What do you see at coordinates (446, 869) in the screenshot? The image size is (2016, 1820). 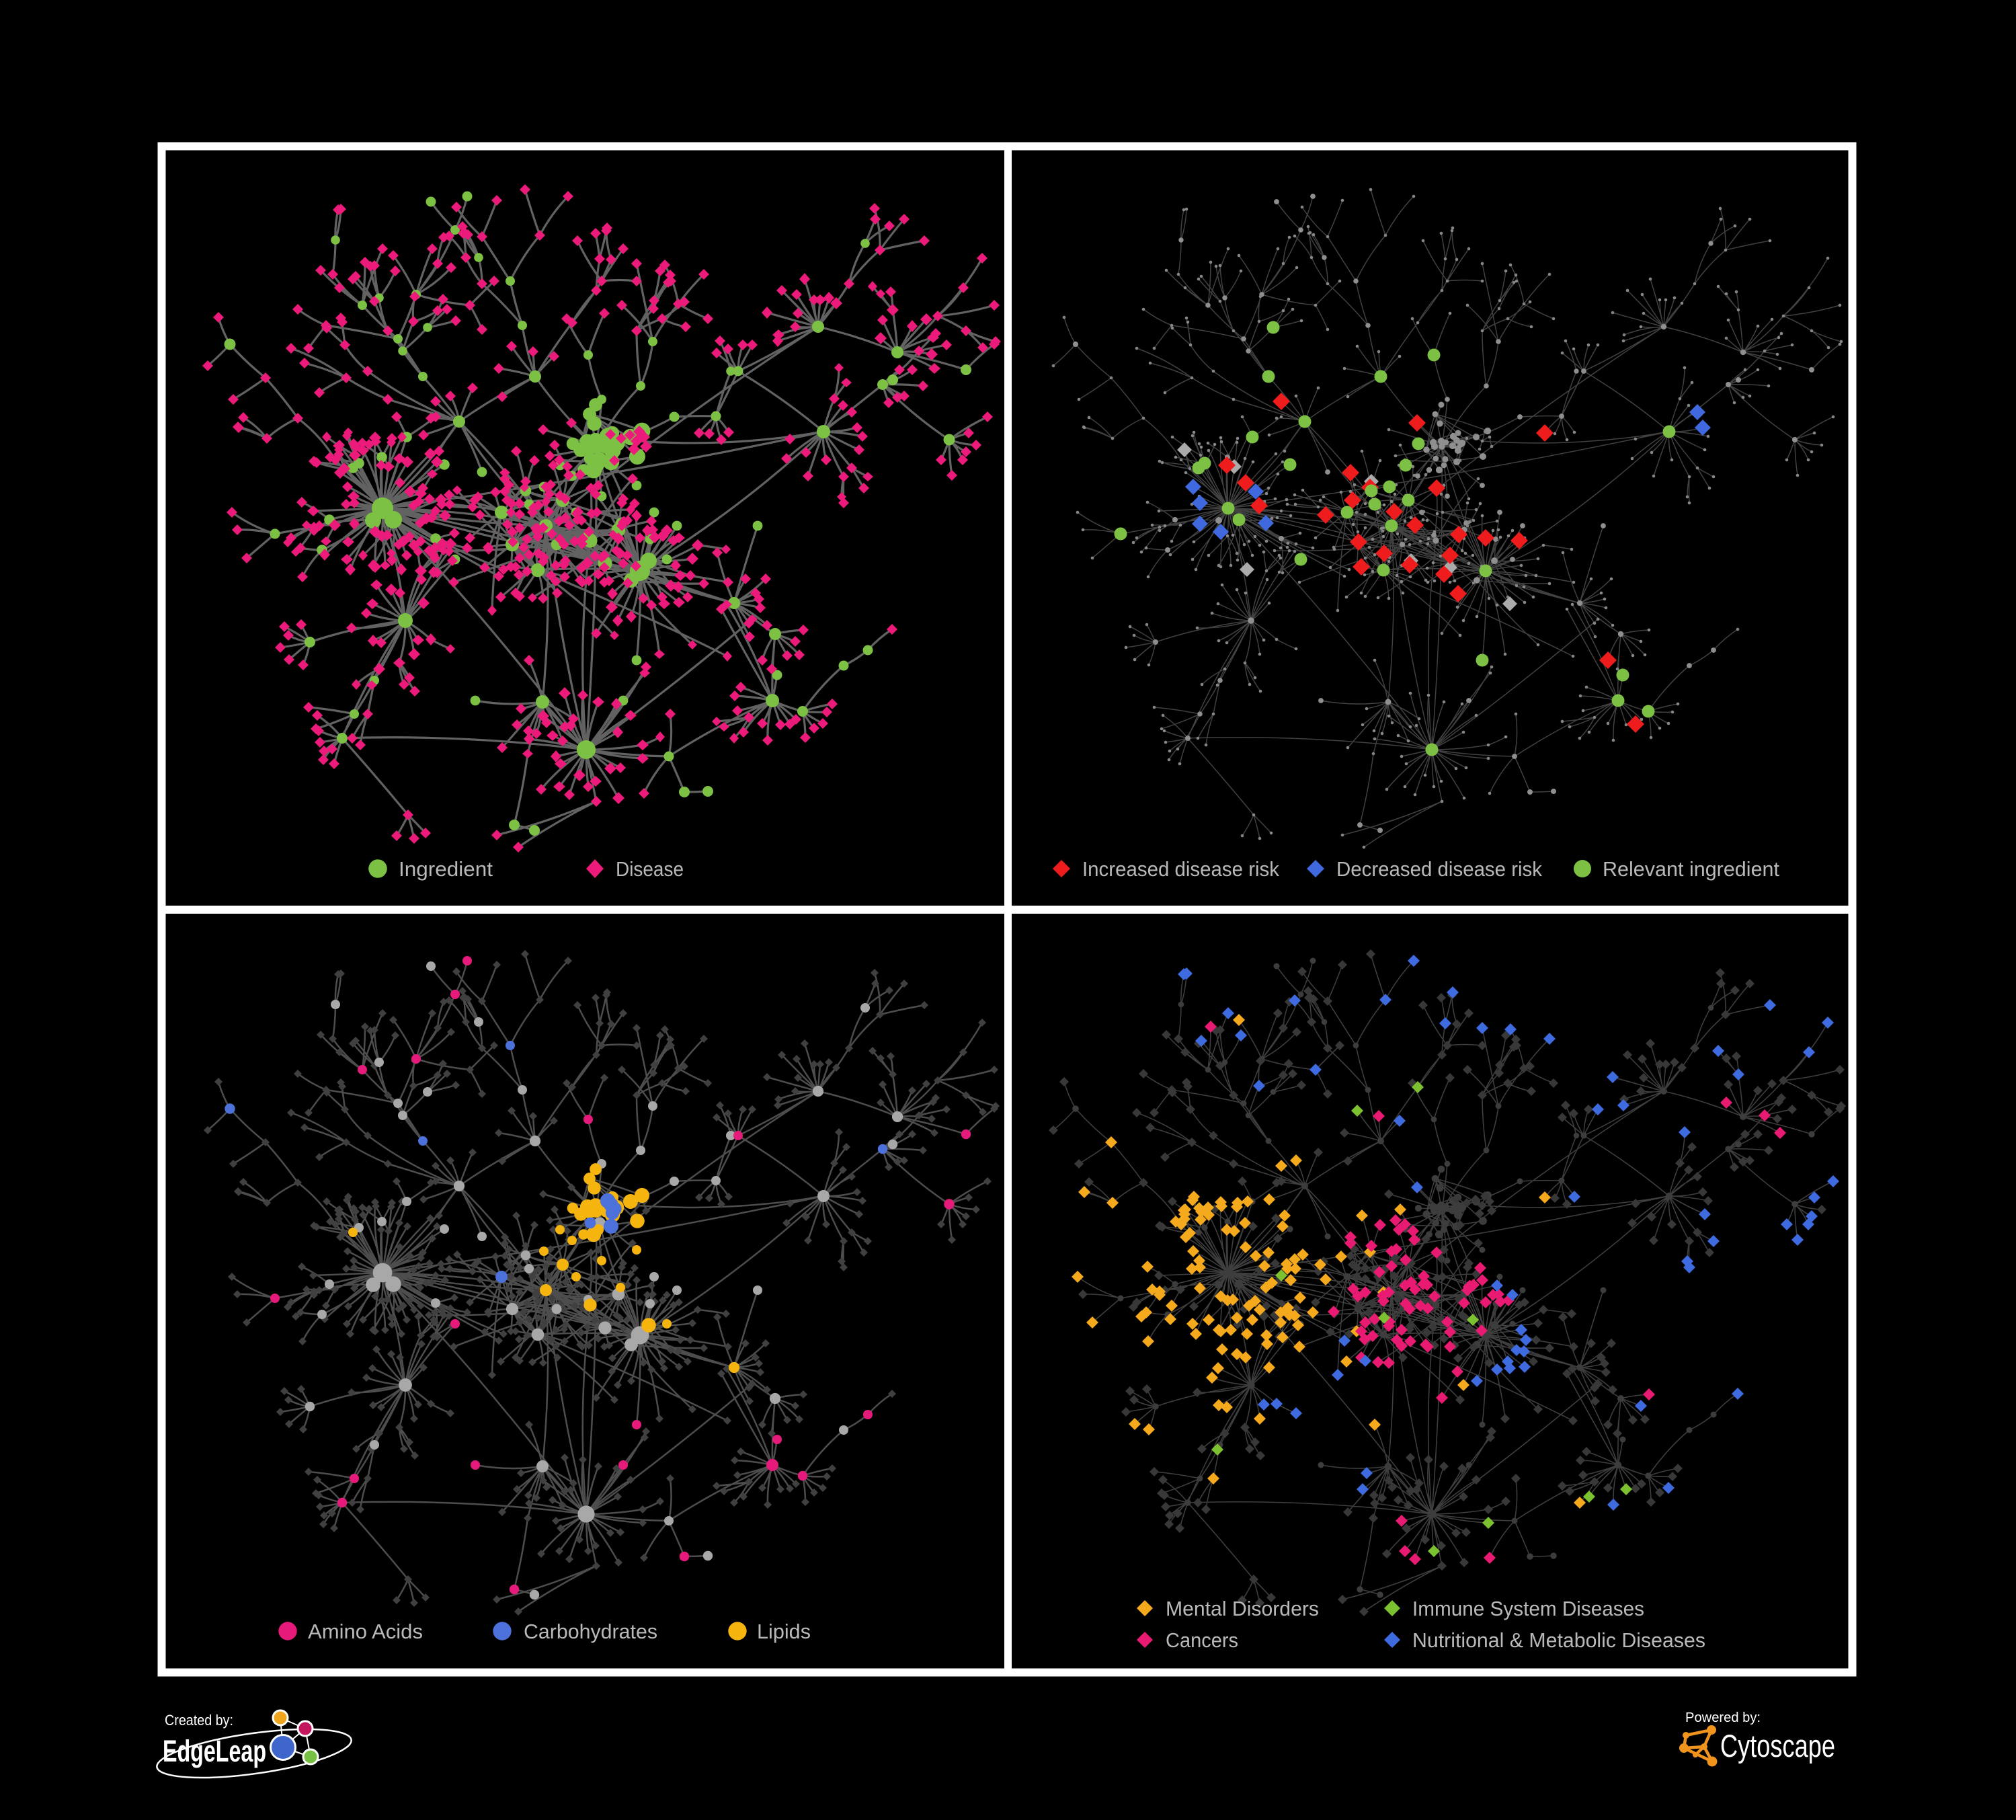 I see `svg-text: Ingredient` at bounding box center [446, 869].